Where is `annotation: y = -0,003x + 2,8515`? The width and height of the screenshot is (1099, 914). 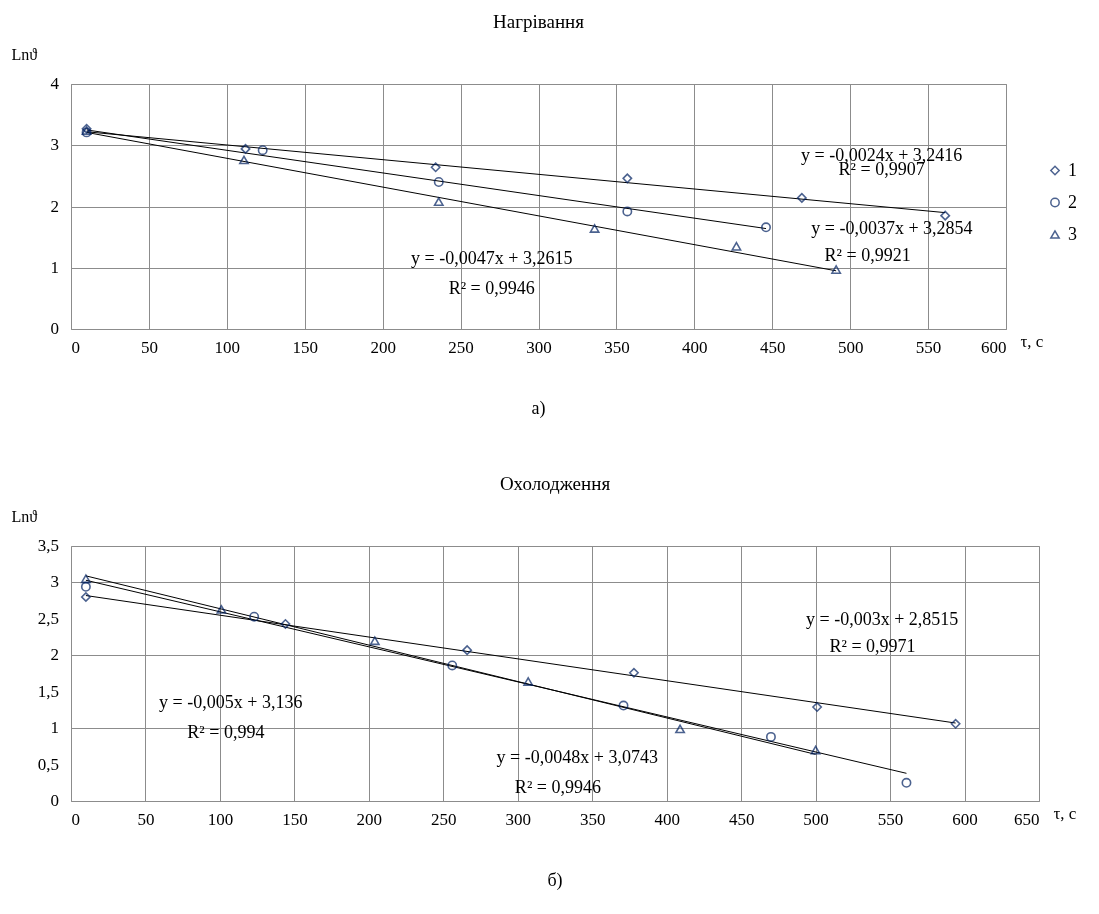
annotation: y = -0,003x + 2,8515 is located at coordinates (882, 619).